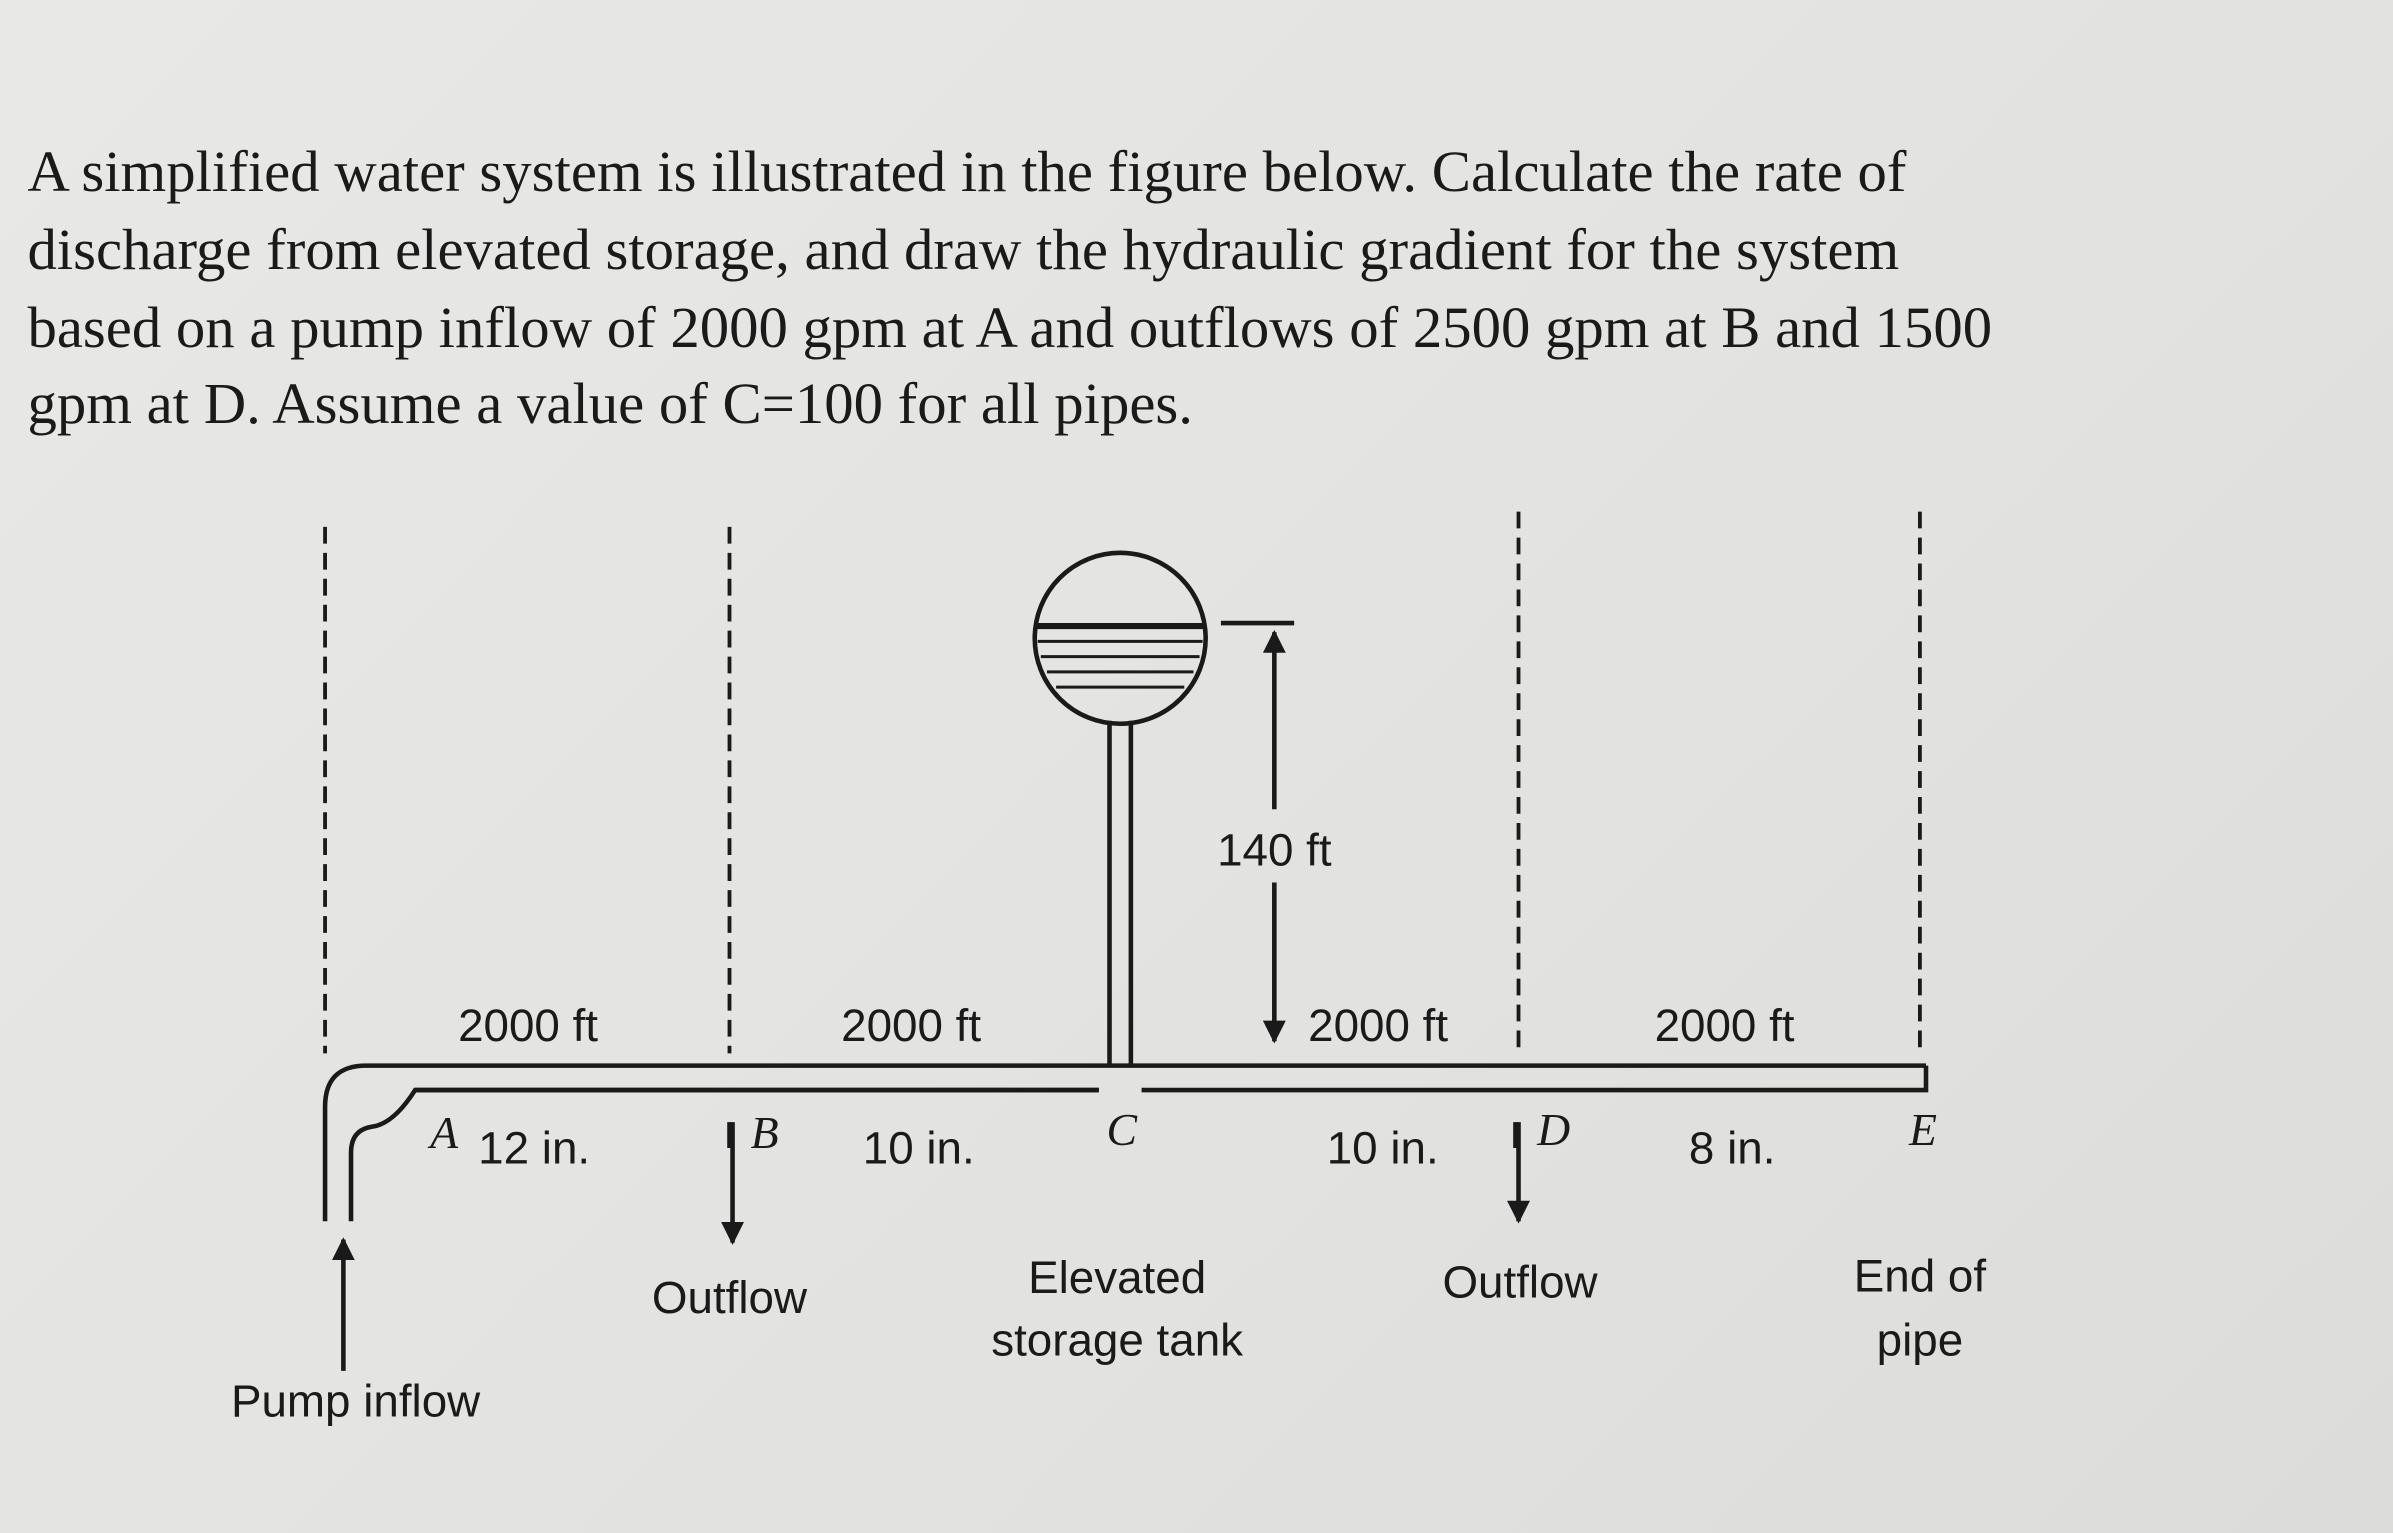  What do you see at coordinates (1120, 893) in the screenshot?
I see `tank-stem` at bounding box center [1120, 893].